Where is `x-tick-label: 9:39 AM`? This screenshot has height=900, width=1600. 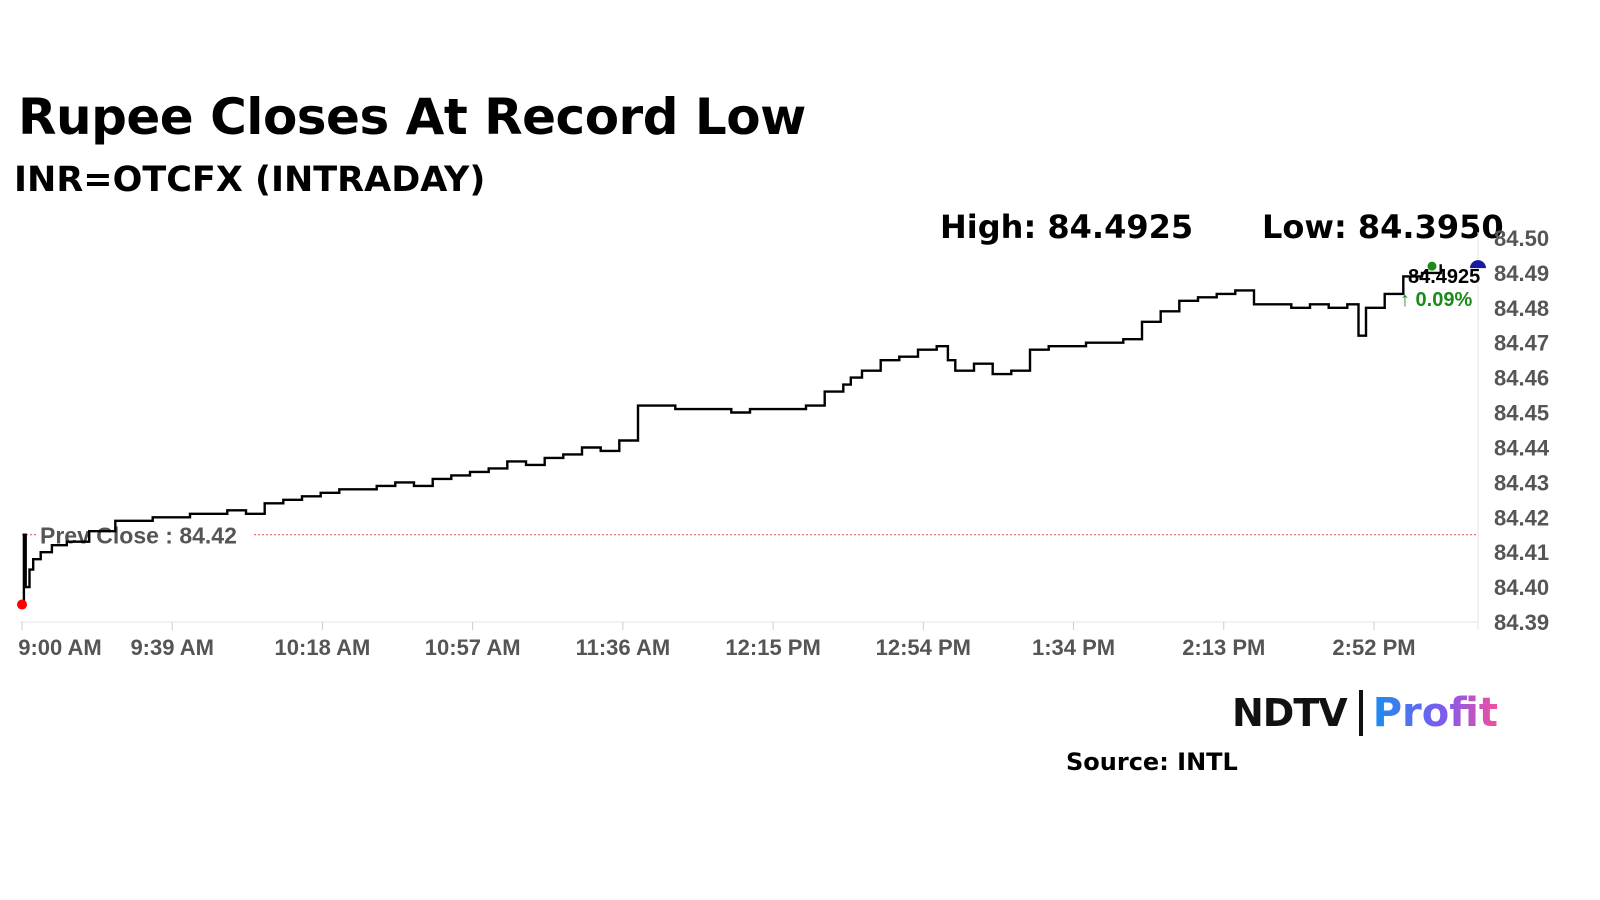
x-tick-label: 9:39 AM is located at coordinates (172, 647).